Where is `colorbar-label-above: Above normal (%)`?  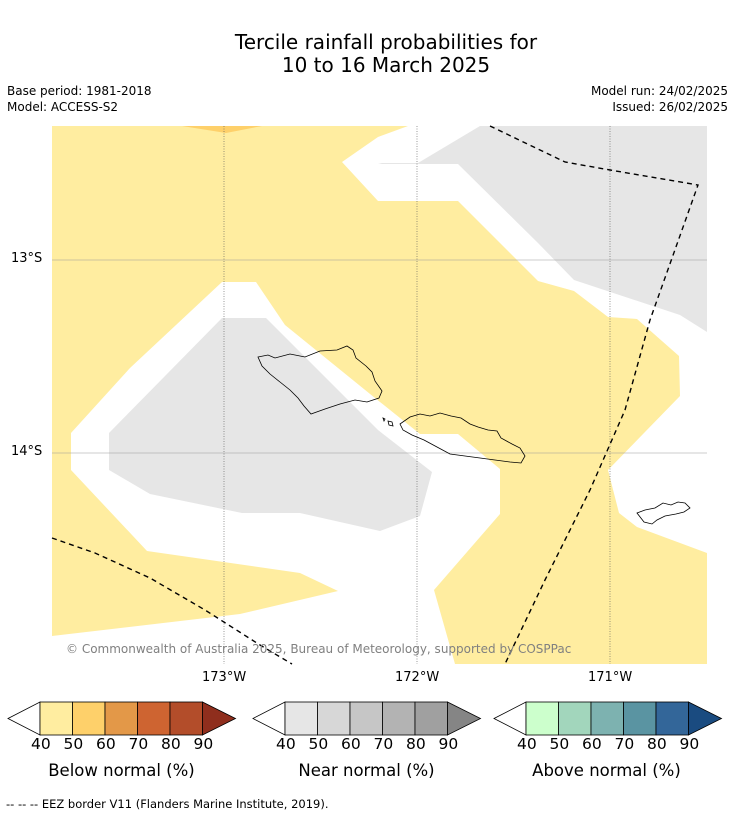
colorbar-label-above: Above normal (%) is located at coordinates (606, 770).